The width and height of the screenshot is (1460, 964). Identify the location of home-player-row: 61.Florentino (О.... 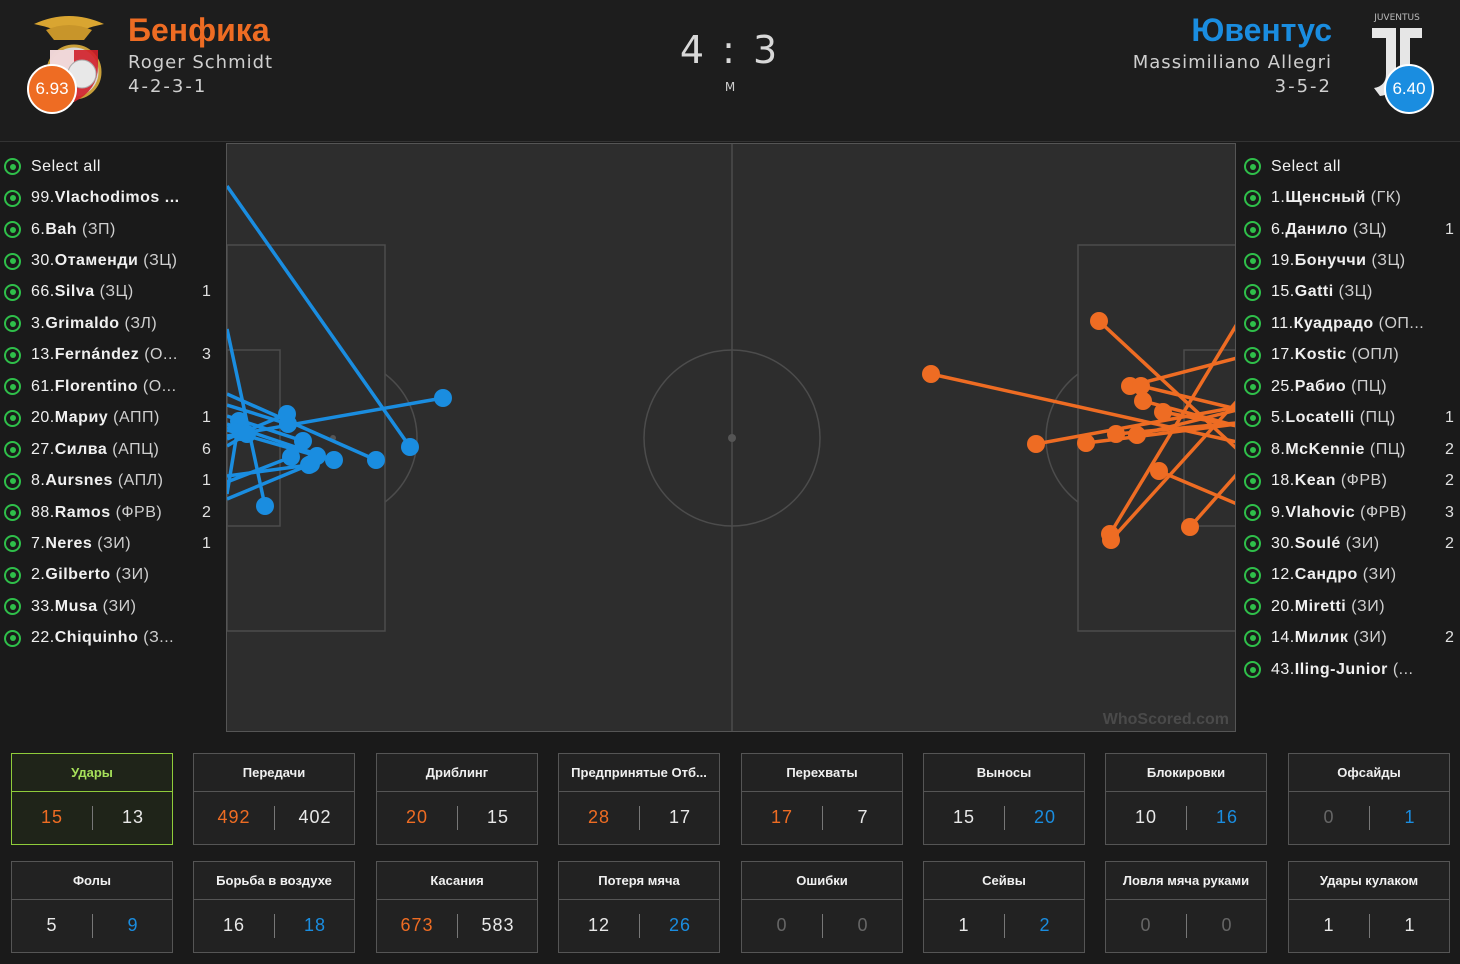
(111, 386).